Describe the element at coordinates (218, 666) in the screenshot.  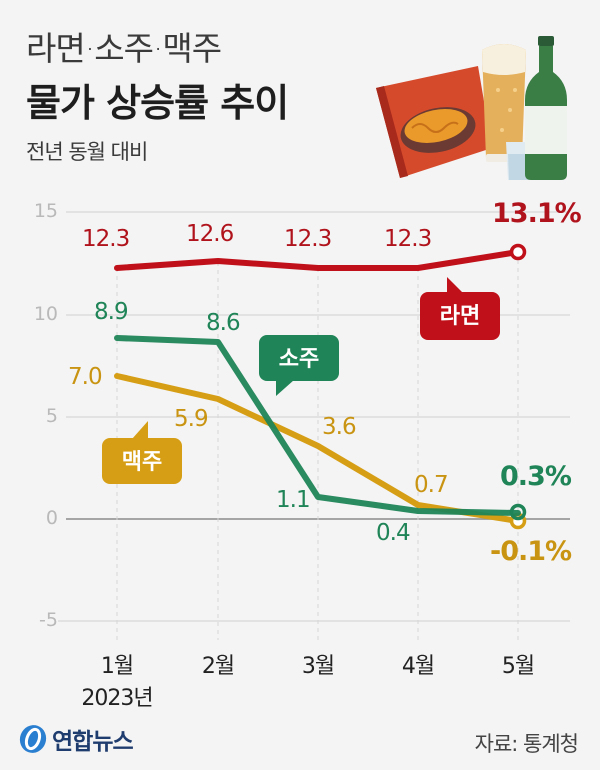
I see `x-tick-feb: 2월` at that location.